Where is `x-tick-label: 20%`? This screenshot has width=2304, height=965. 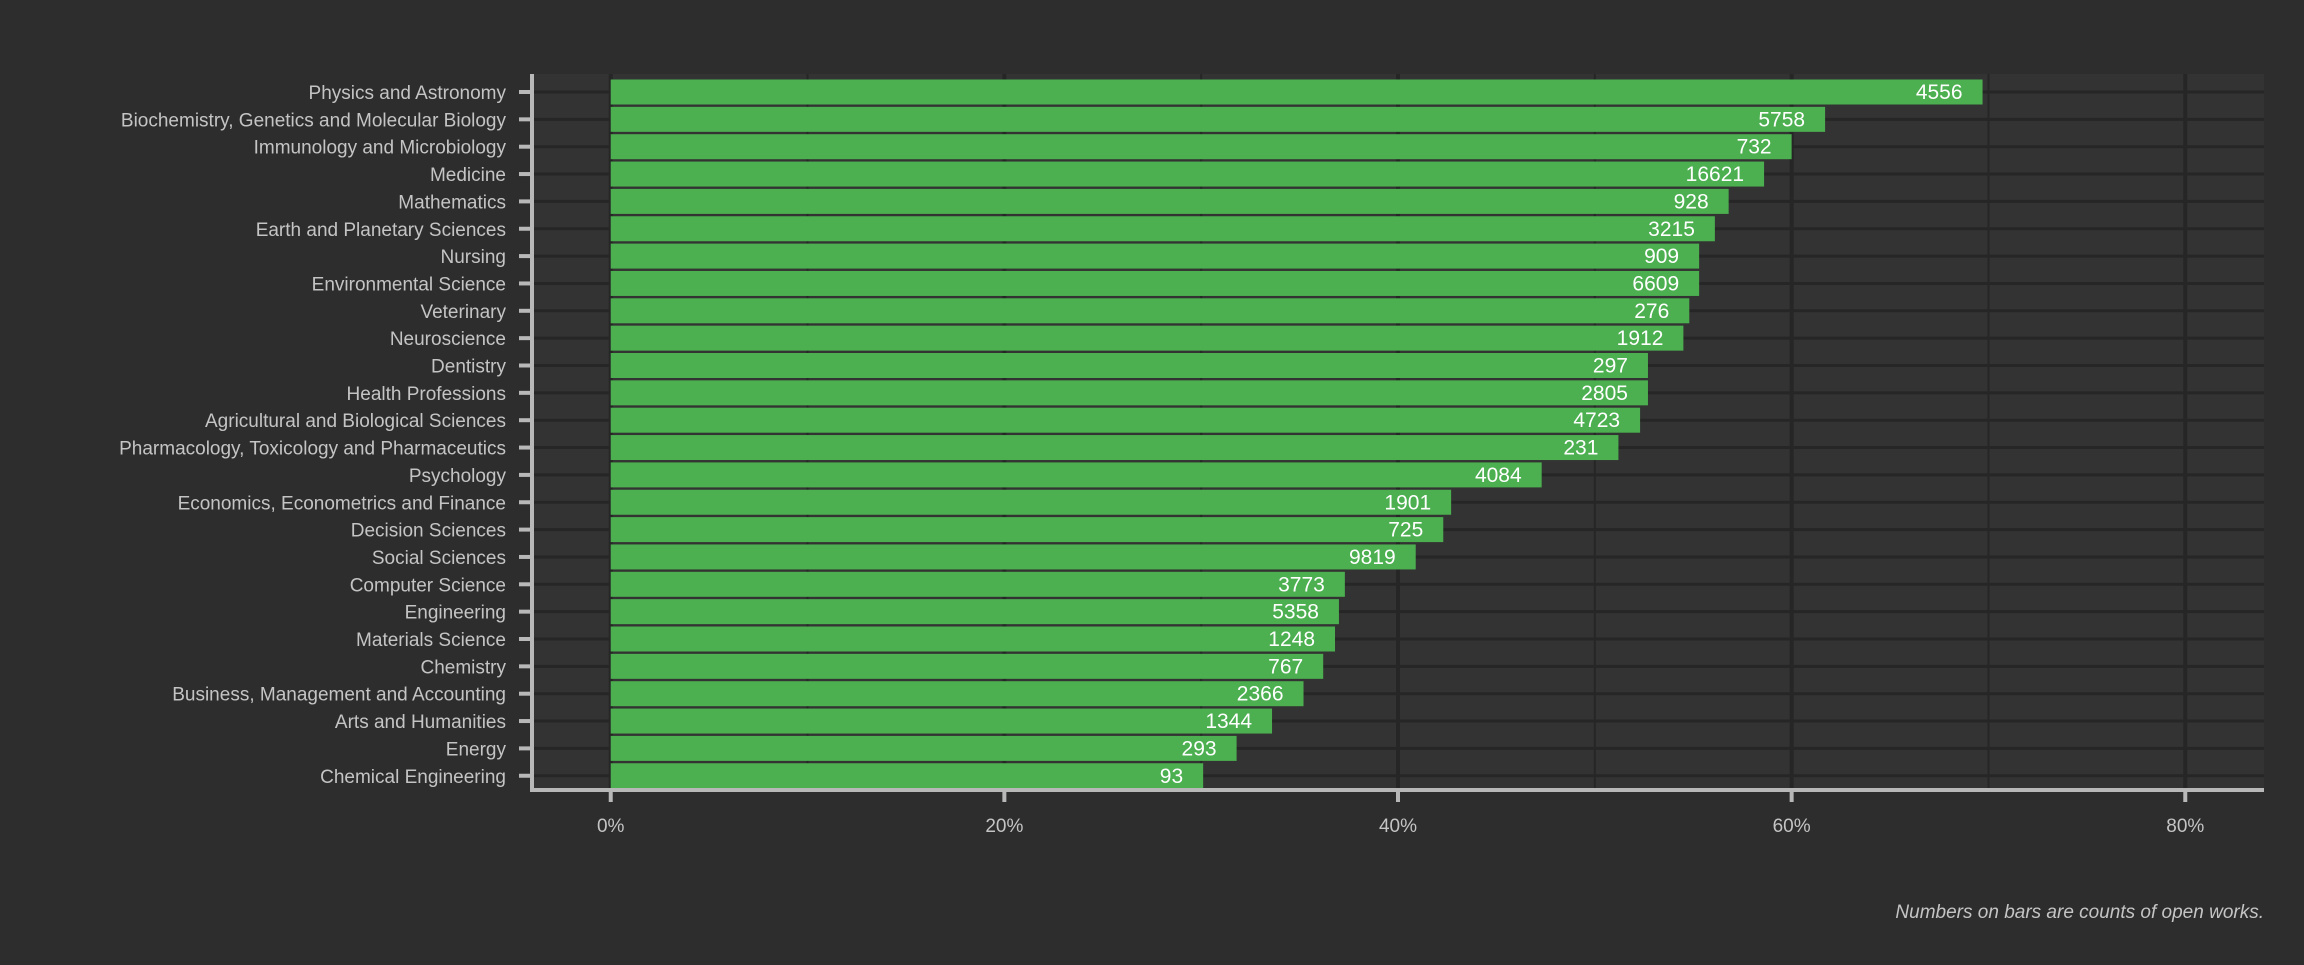 x-tick-label: 20% is located at coordinates (1004, 826).